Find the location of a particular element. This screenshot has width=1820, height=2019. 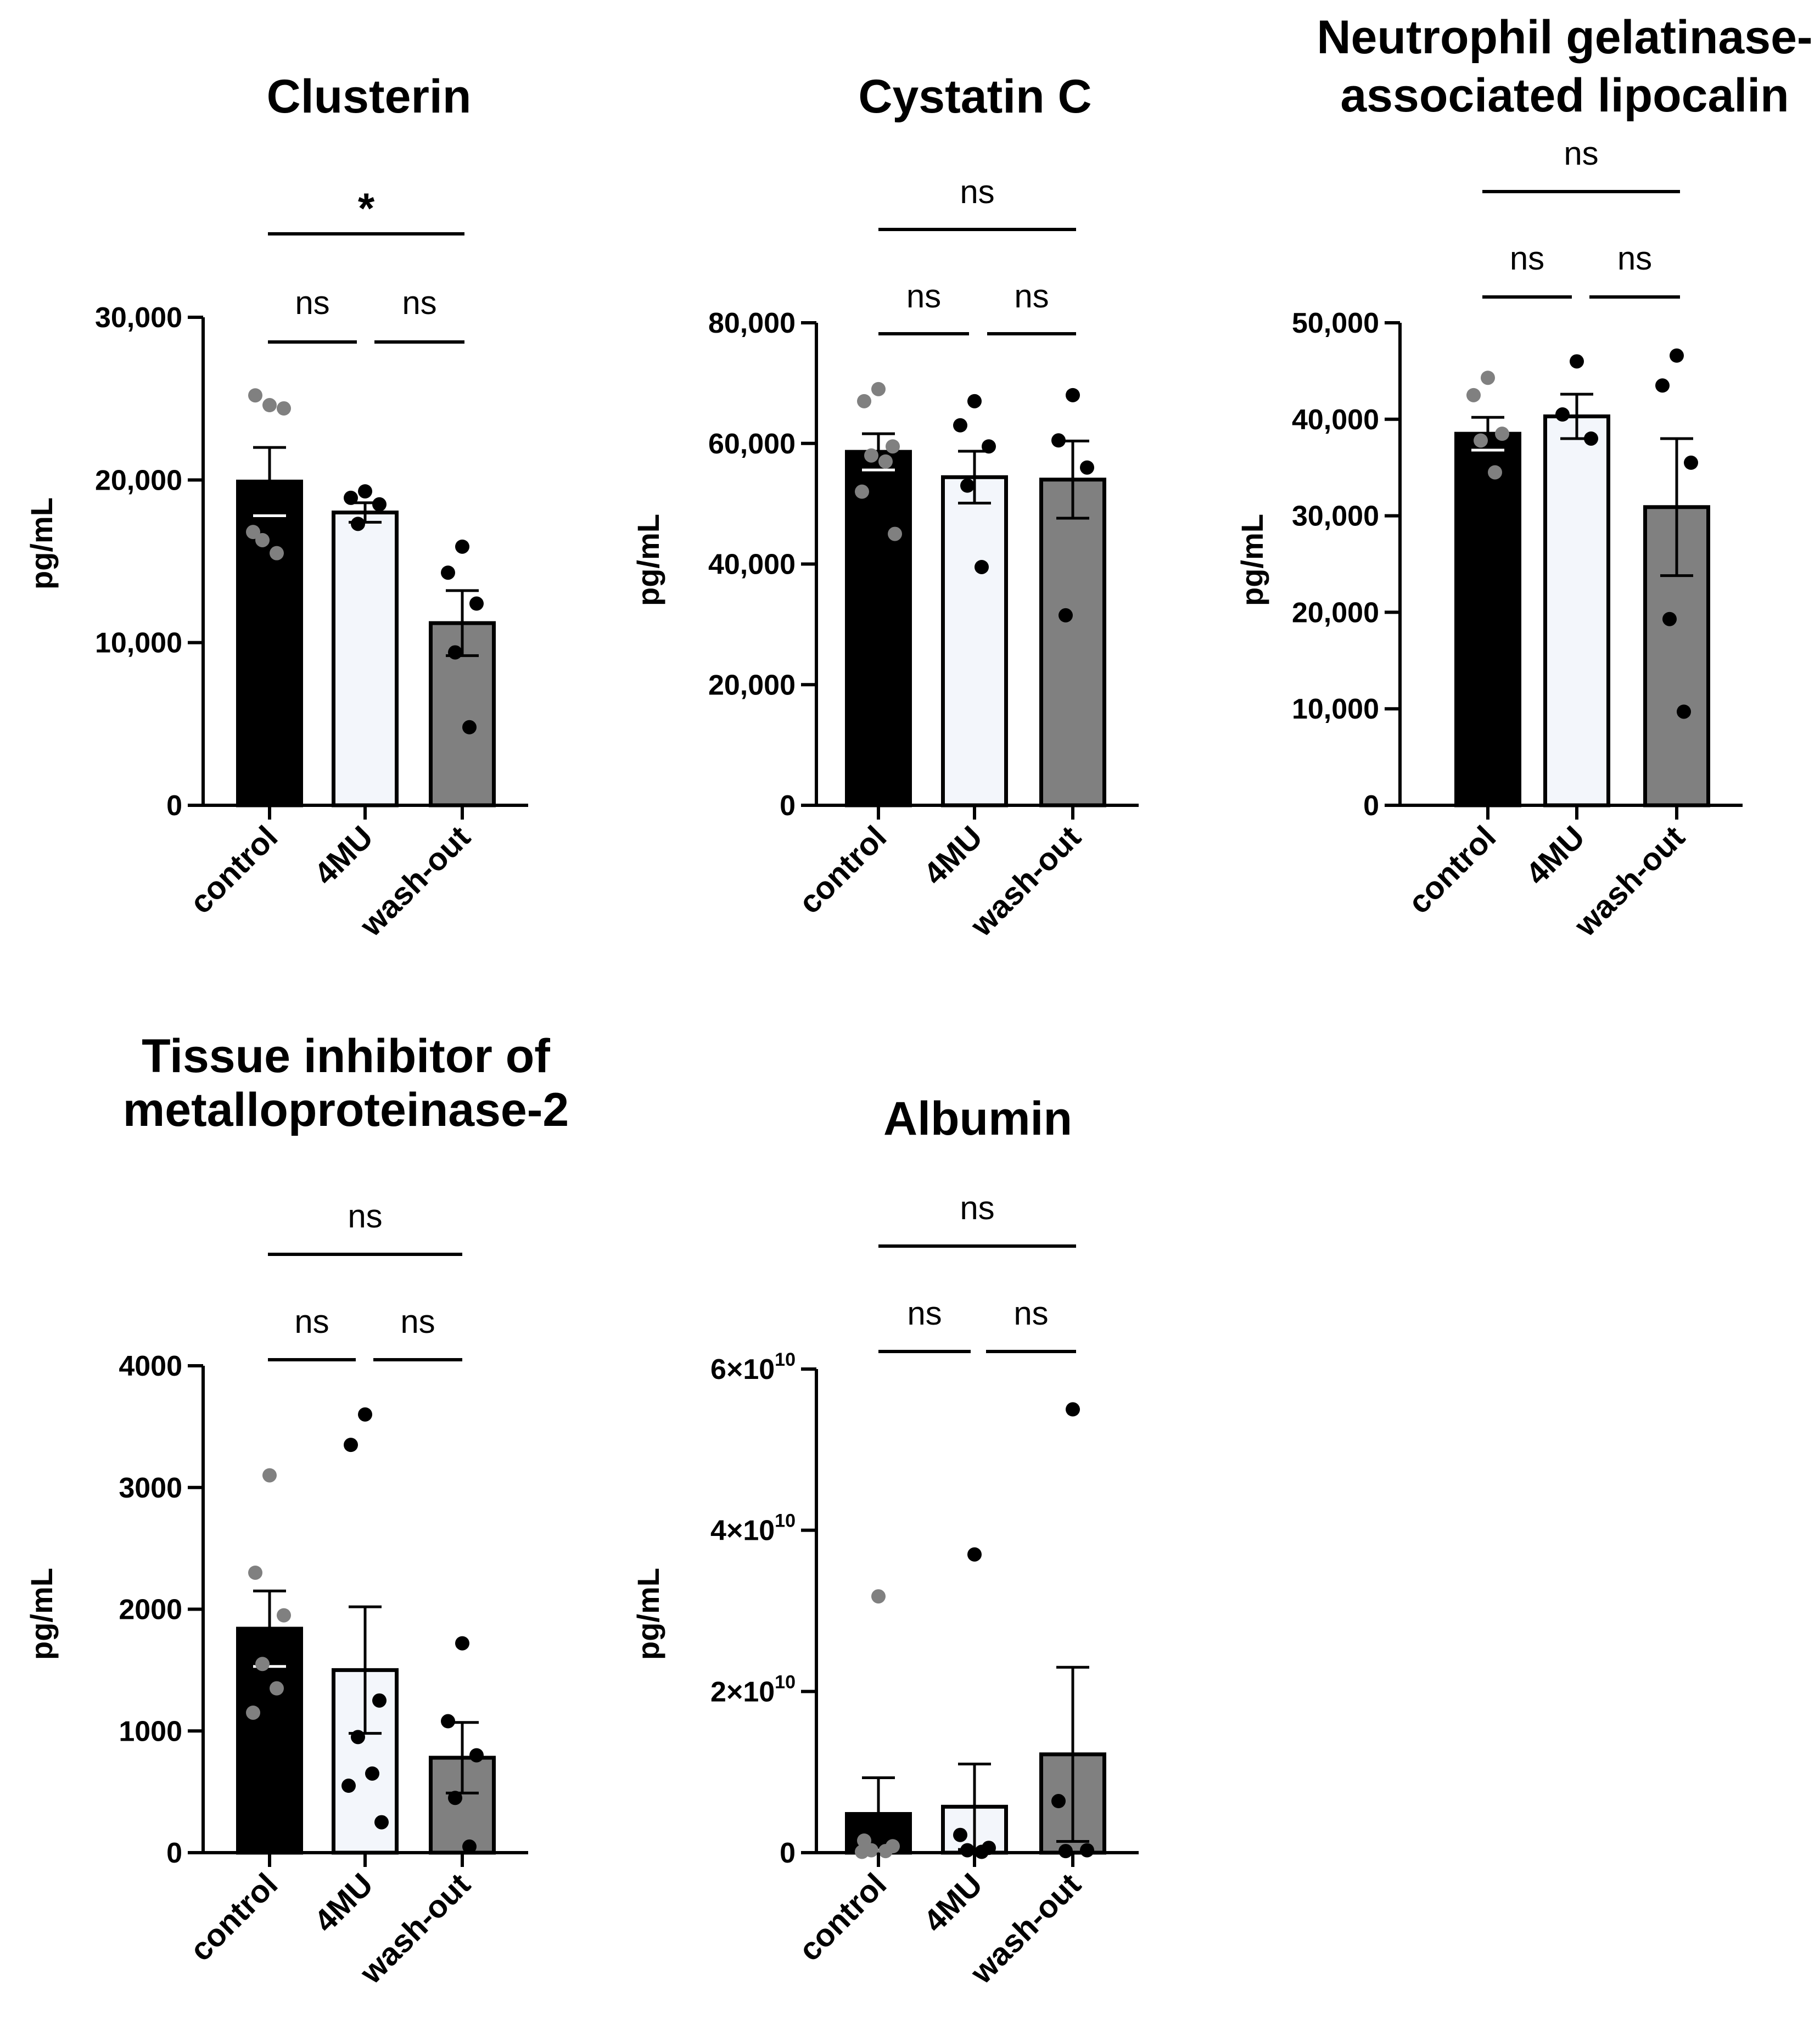

chart-title: Albumin is located at coordinates (977, 1118).